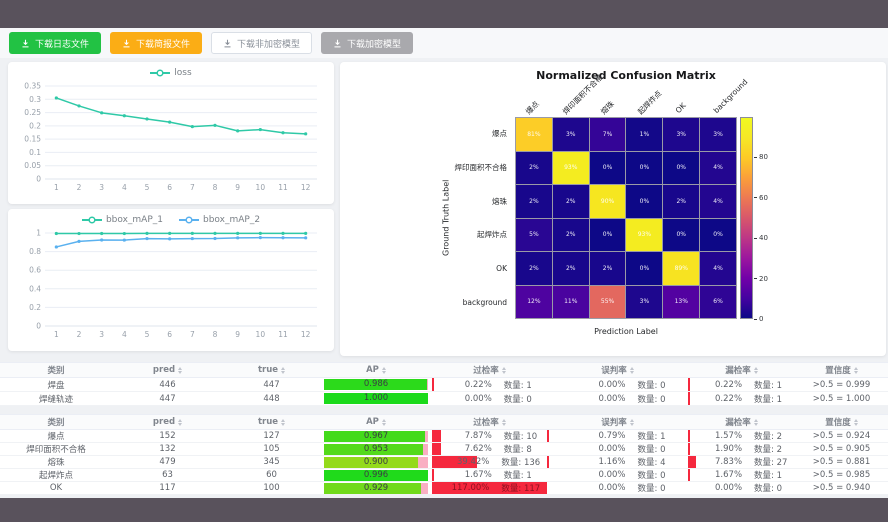  Describe the element at coordinates (262, 43) in the screenshot. I see `download-button-3: 下载非加密模型` at that location.